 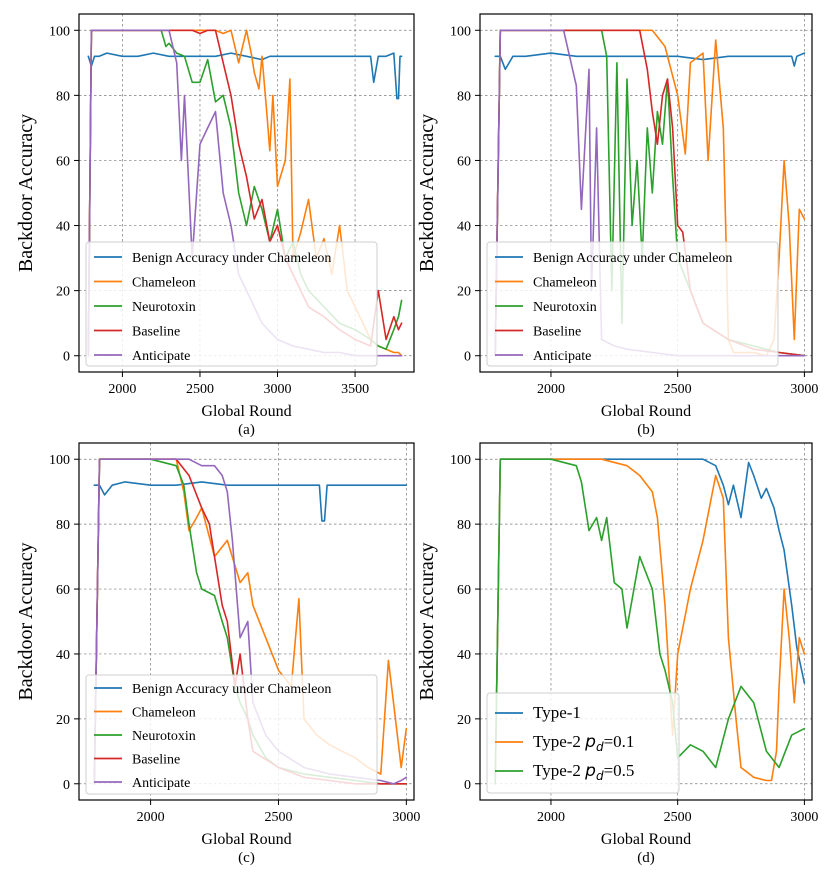 What do you see at coordinates (355, 389) in the screenshot?
I see `x-tick-label: 3500` at bounding box center [355, 389].